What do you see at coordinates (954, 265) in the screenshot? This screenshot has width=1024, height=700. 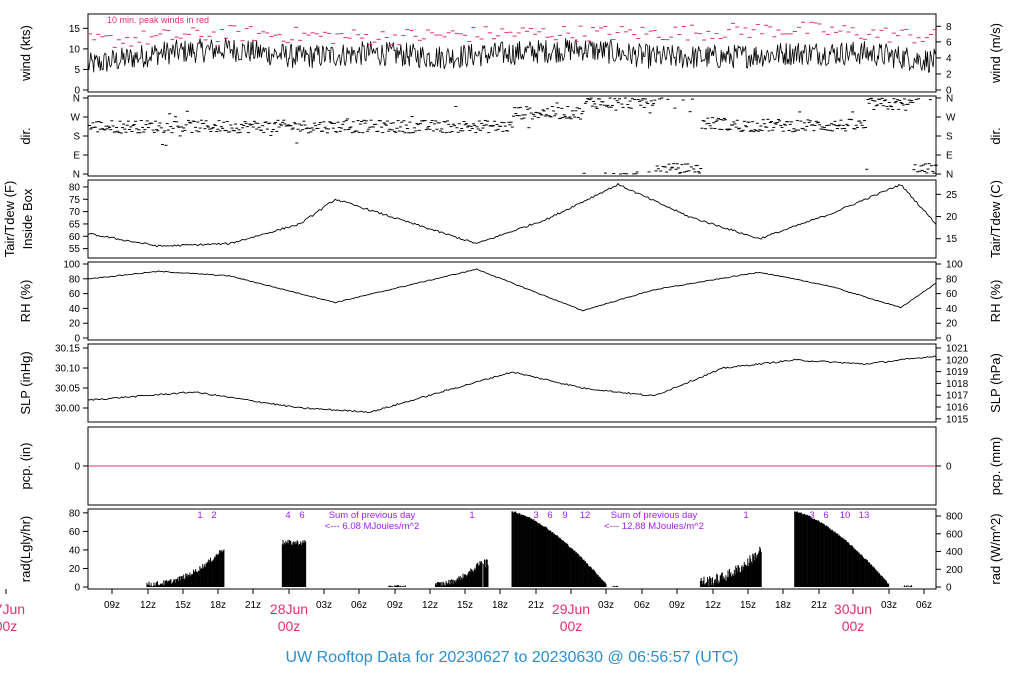 I see `right-tick-label: 100` at bounding box center [954, 265].